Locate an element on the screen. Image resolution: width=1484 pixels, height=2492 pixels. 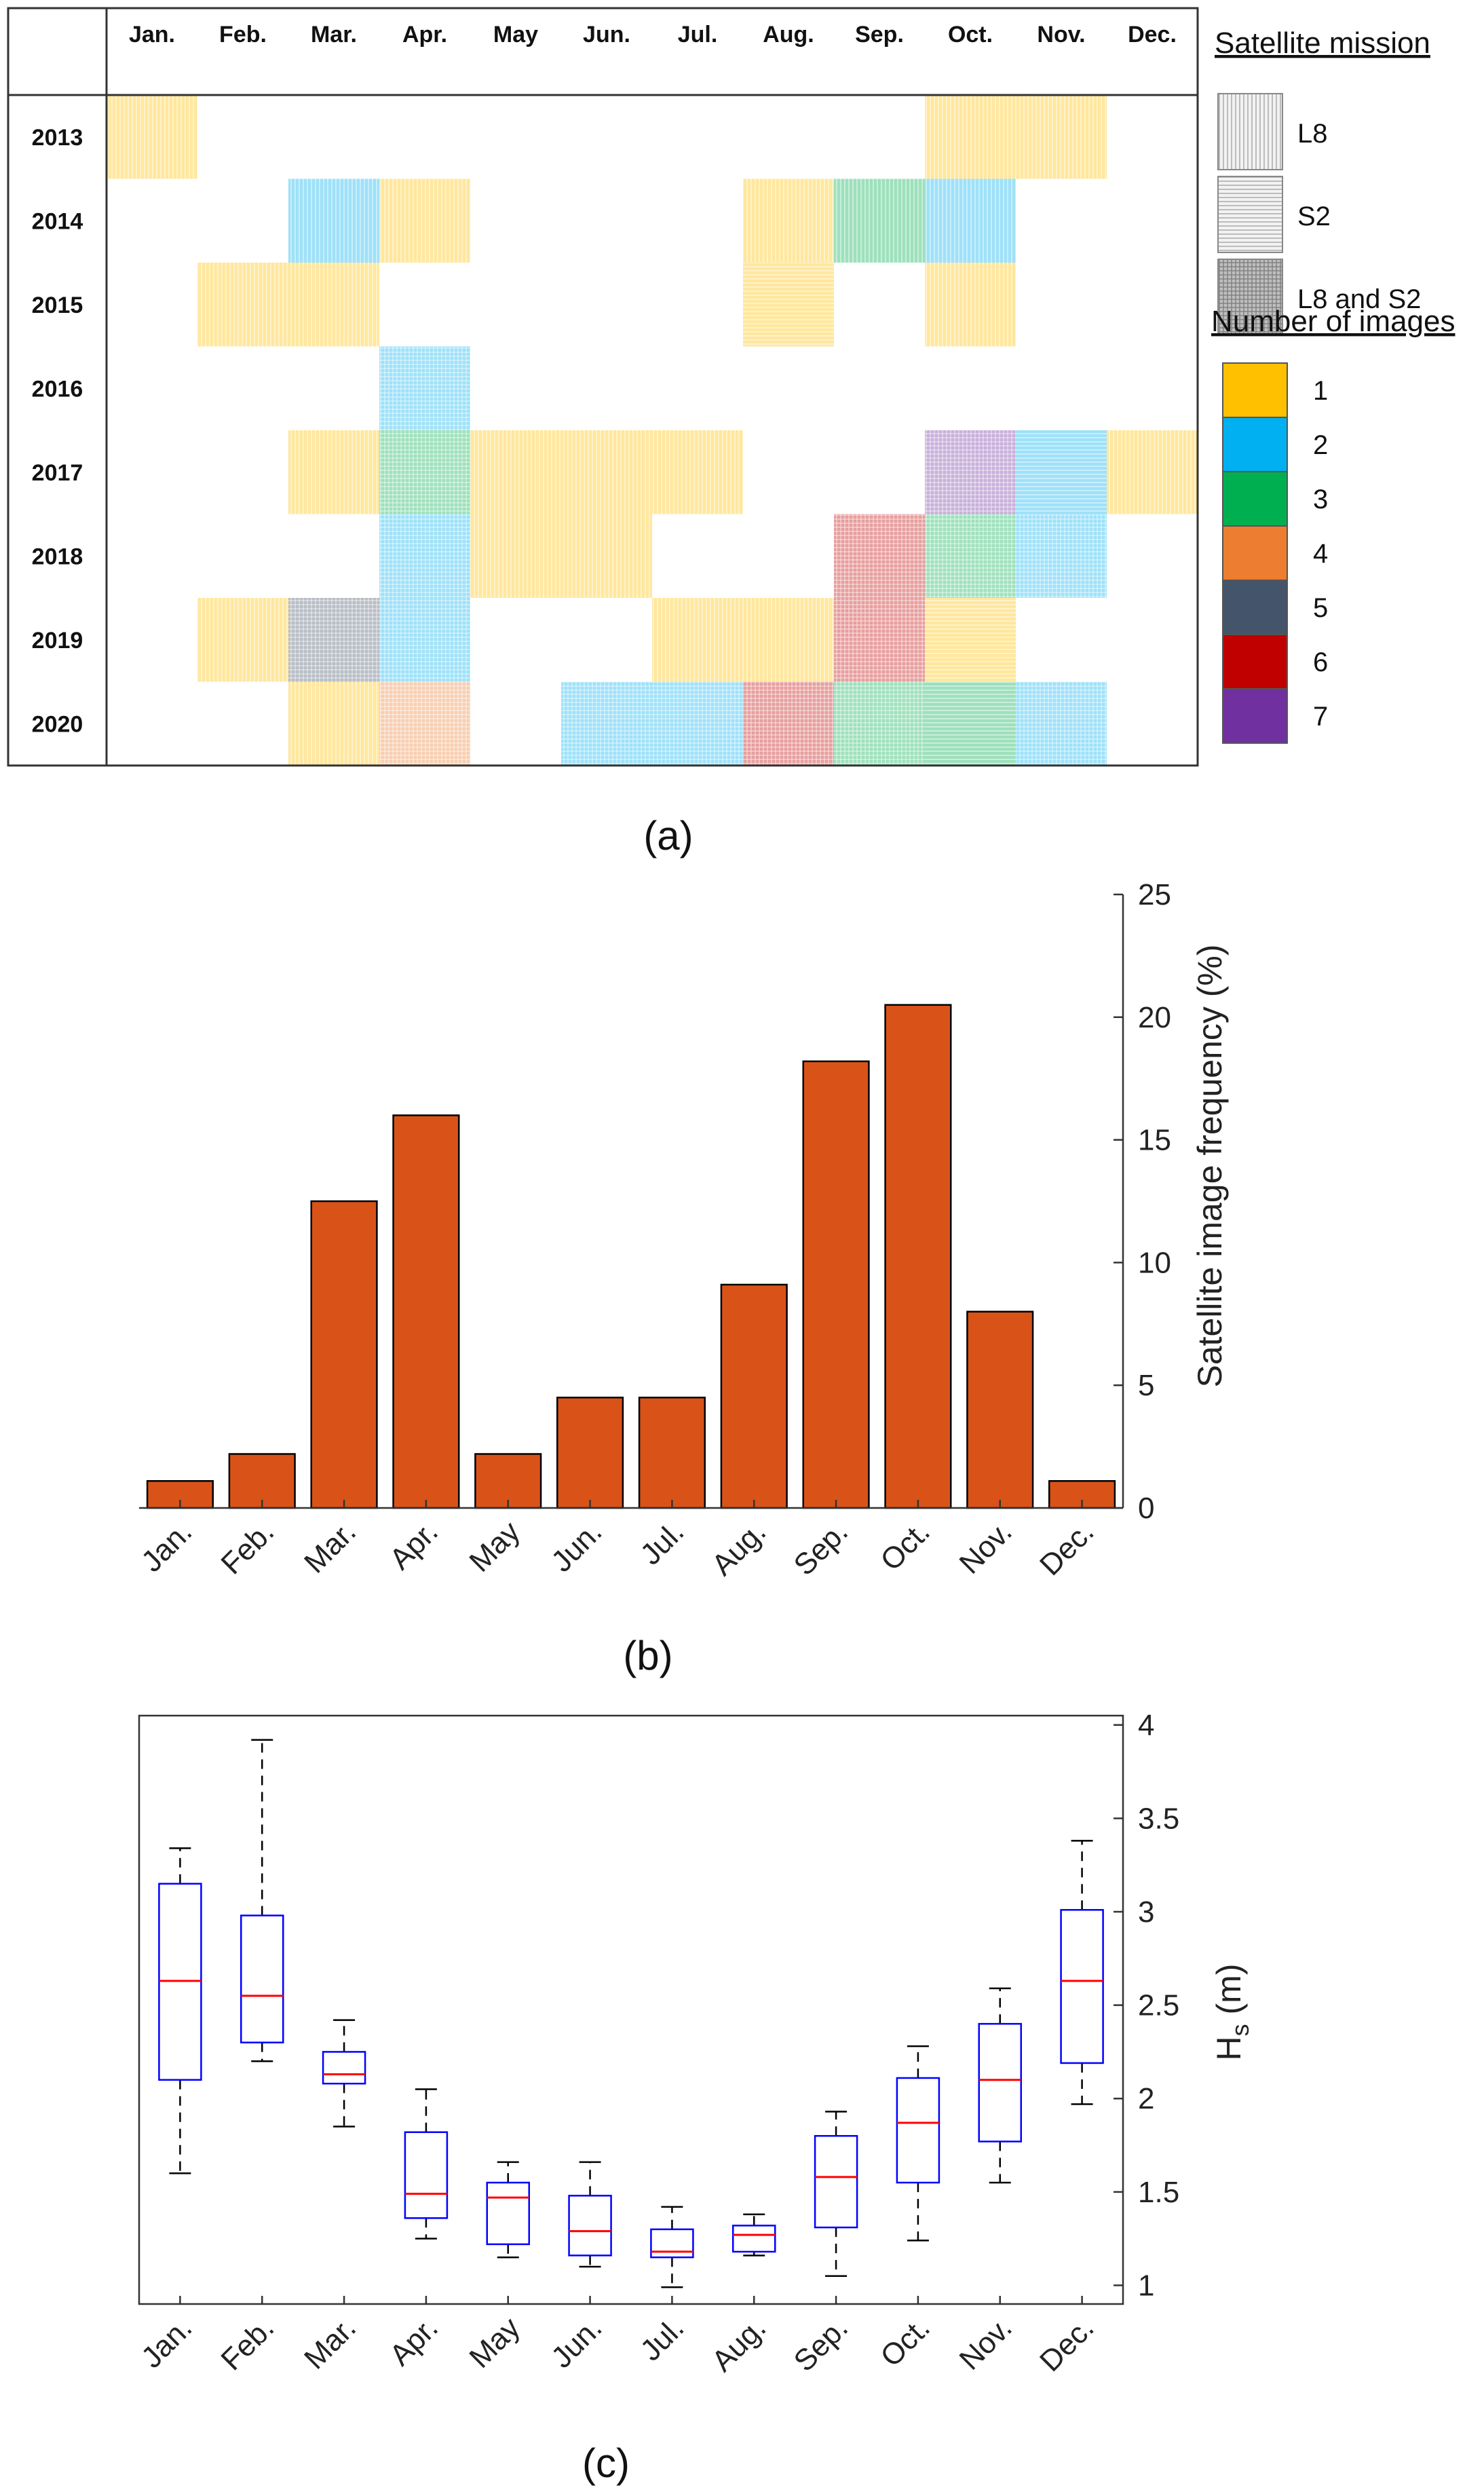
month-header-may: May is located at coordinates (515, 35).